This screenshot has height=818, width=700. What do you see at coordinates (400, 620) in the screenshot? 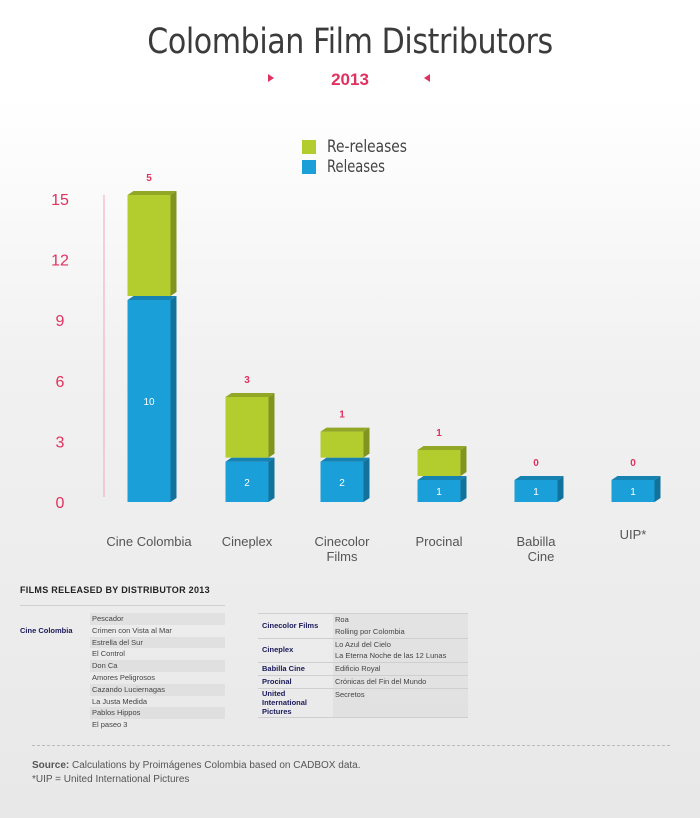
I see `table-row: Roa` at bounding box center [400, 620].